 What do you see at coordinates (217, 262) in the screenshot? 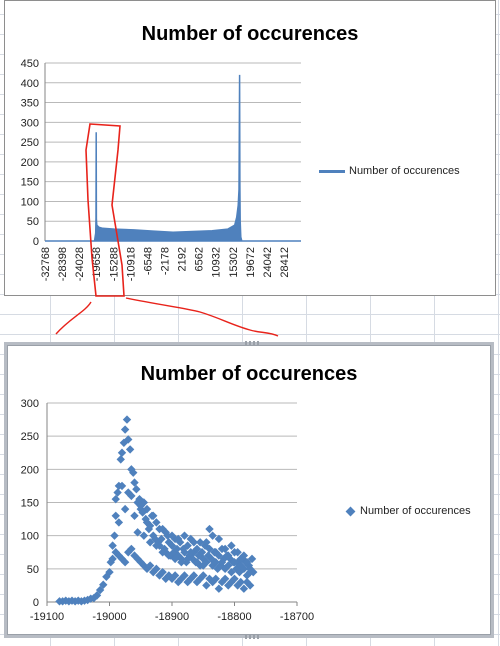
I see `x-tick-label: 10932` at bounding box center [217, 262].